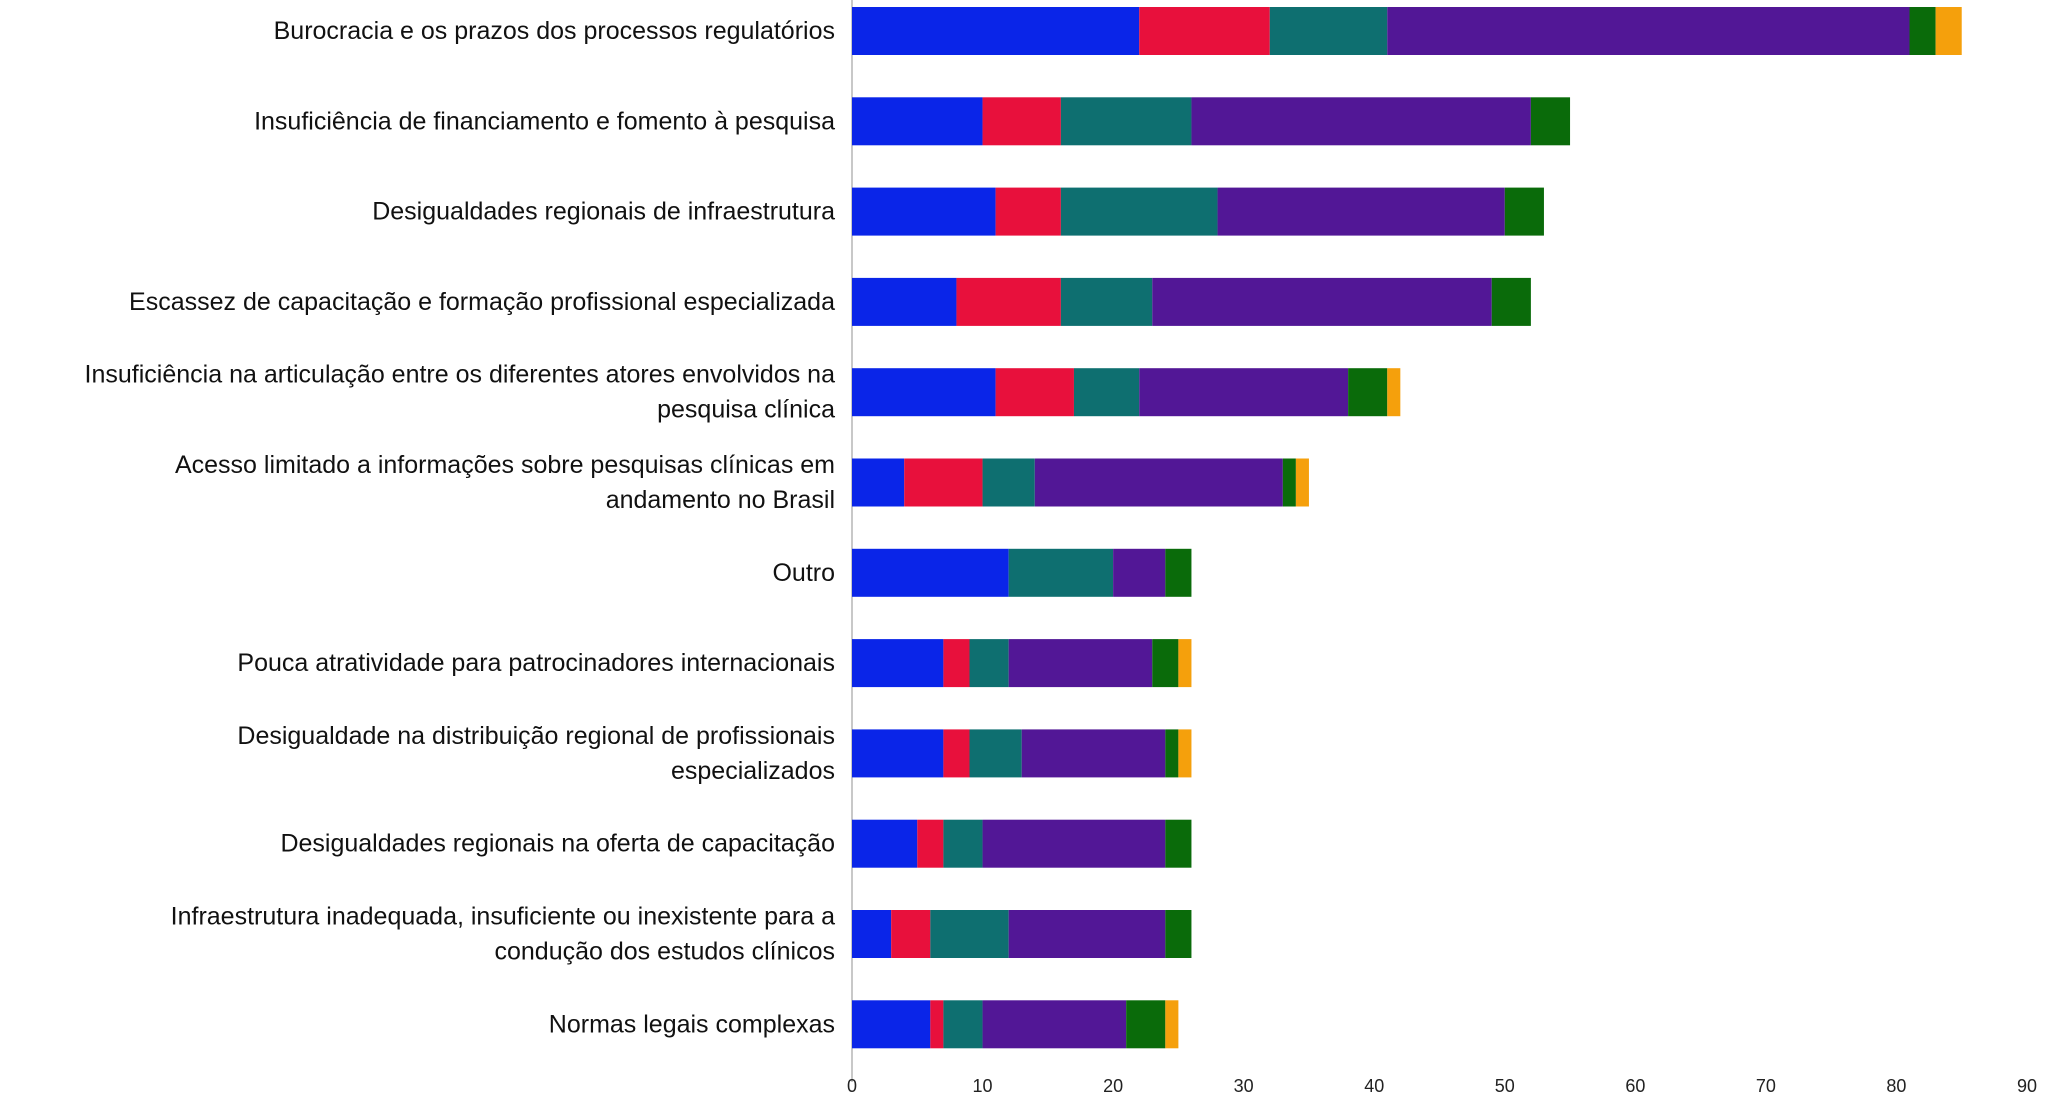 Image resolution: width=2056 pixels, height=1093 pixels. I want to click on category-label-line: pesquisa clínica, so click(746, 410).